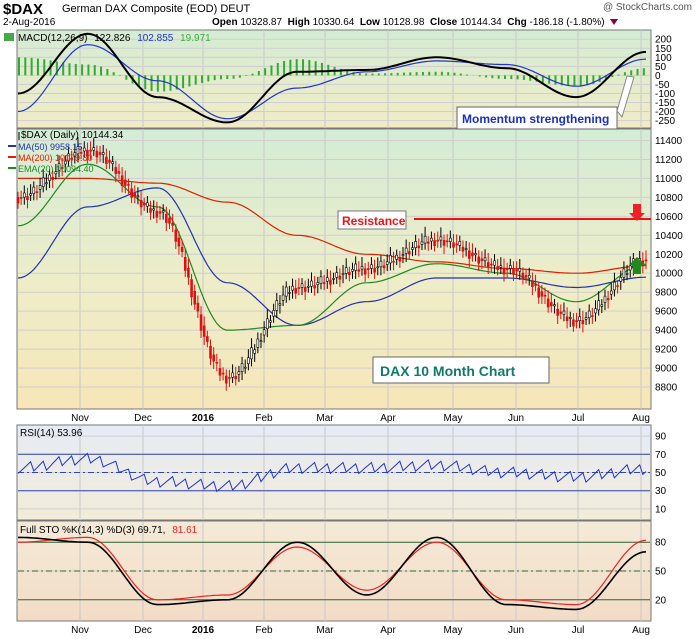  I want to click on down-triangle-icon, so click(614, 22).